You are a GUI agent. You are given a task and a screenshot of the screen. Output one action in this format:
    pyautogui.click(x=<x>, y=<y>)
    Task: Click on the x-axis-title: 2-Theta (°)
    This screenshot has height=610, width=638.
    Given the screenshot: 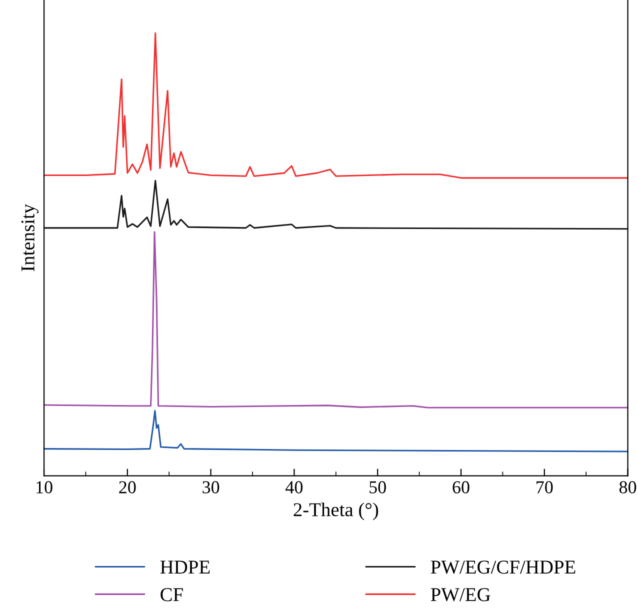 What is the action you would take?
    pyautogui.click(x=336, y=511)
    